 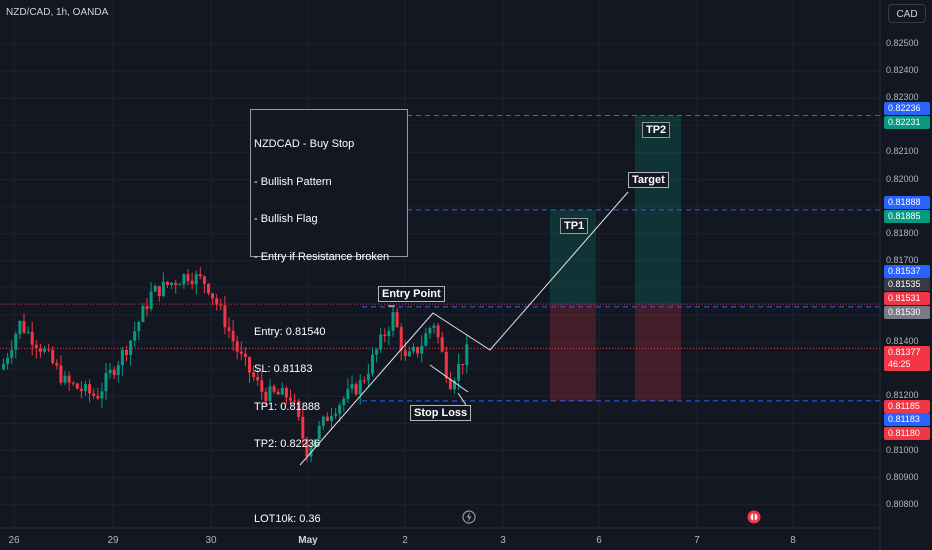 I want to click on price-tag: 0.81377, so click(x=907, y=352).